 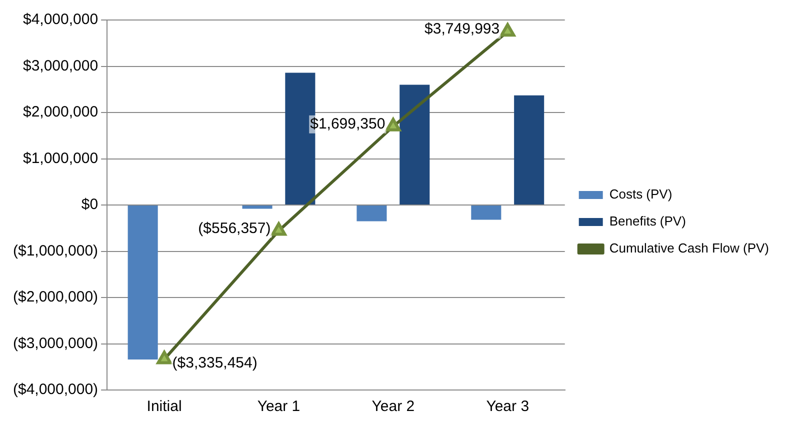 What do you see at coordinates (647, 221) in the screenshot?
I see `legend-label: Benefits (PV)` at bounding box center [647, 221].